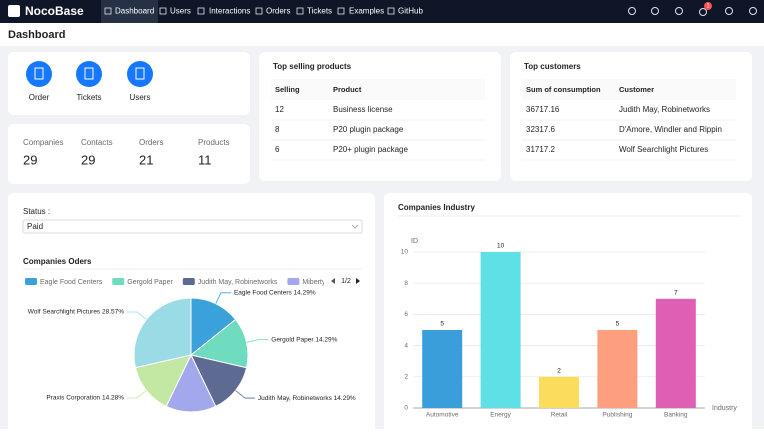 Image resolution: width=764 pixels, height=434 pixels. Describe the element at coordinates (347, 89) in the screenshot. I see `column-header: Product` at that location.